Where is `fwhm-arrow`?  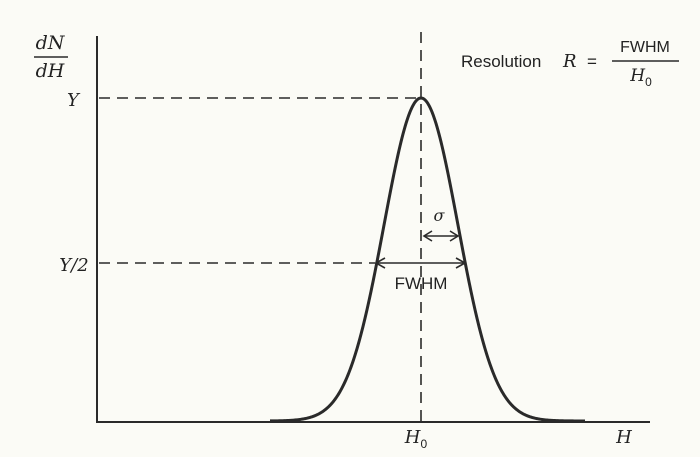 fwhm-arrow is located at coordinates (420, 263).